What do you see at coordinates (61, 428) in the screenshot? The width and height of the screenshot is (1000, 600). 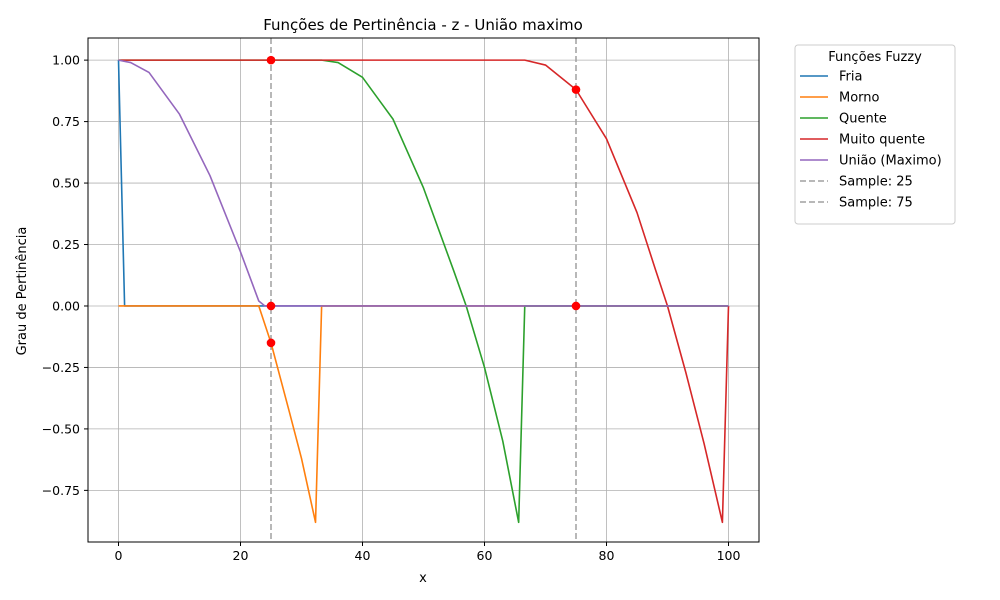 I see `y-tick-label: −0.50` at bounding box center [61, 428].